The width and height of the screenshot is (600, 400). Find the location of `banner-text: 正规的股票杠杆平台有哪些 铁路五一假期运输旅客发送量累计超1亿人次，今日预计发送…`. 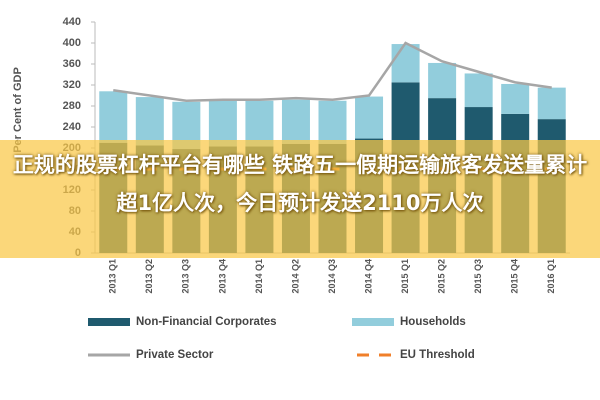

banner-text: 正规的股票杠杆平台有哪些 铁路五一假期运输旅客发送量累计超1亿人次，今日预计发送… is located at coordinates (300, 184).